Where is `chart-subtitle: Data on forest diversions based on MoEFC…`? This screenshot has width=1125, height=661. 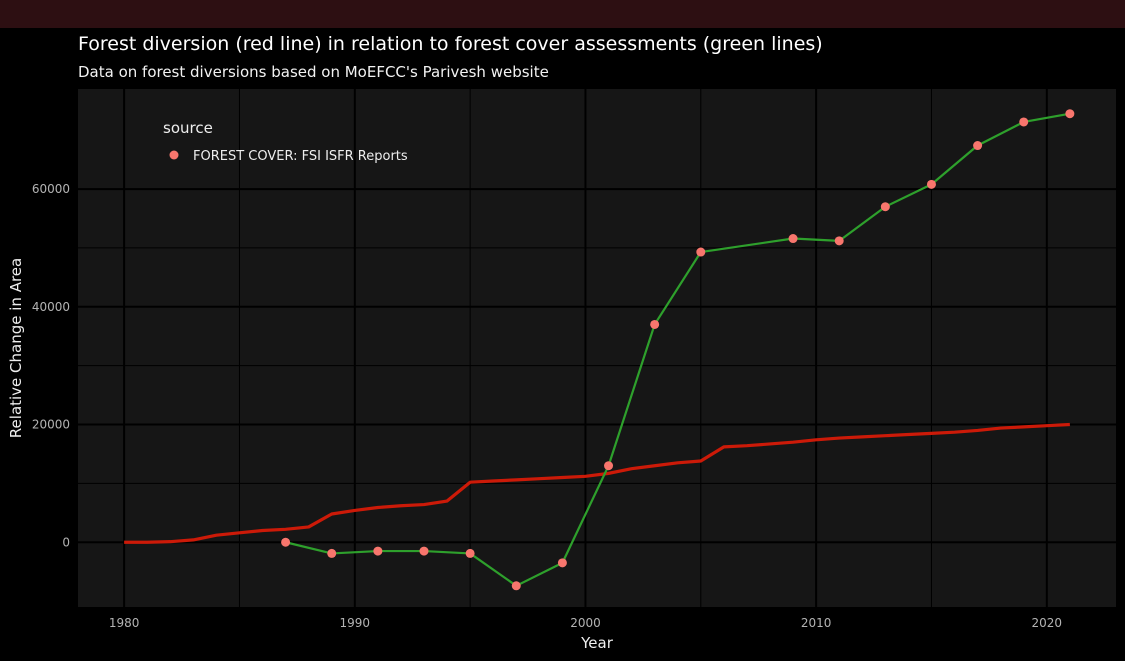
chart-subtitle: Data on forest diversions based on MoEFC… is located at coordinates (313, 72).